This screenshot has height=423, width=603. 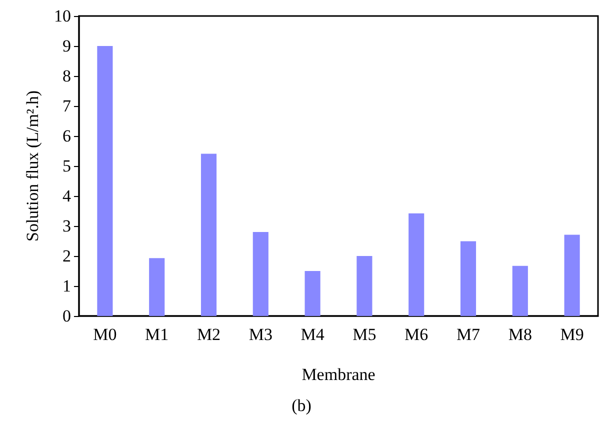 What do you see at coordinates (66, 316) in the screenshot?
I see `y-tick-label: 0` at bounding box center [66, 316].